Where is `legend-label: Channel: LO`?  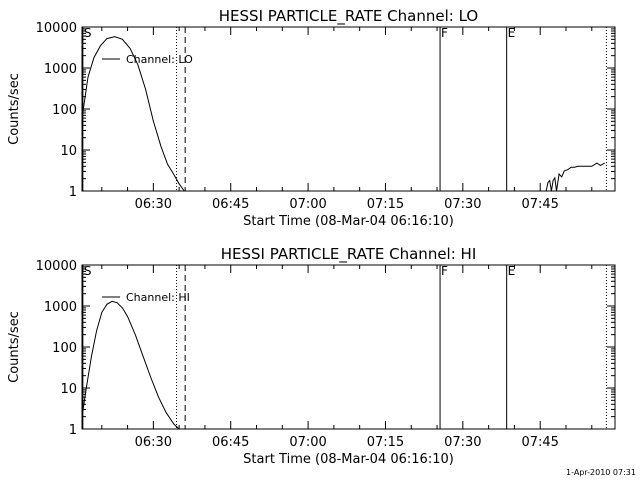
legend-label: Channel: LO is located at coordinates (159, 59).